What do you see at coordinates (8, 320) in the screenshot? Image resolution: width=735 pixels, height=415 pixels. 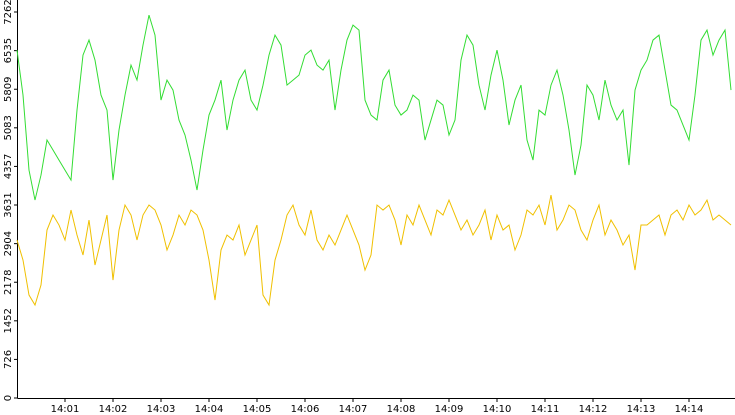 I see `y-tick-label: 1452` at bounding box center [8, 320].